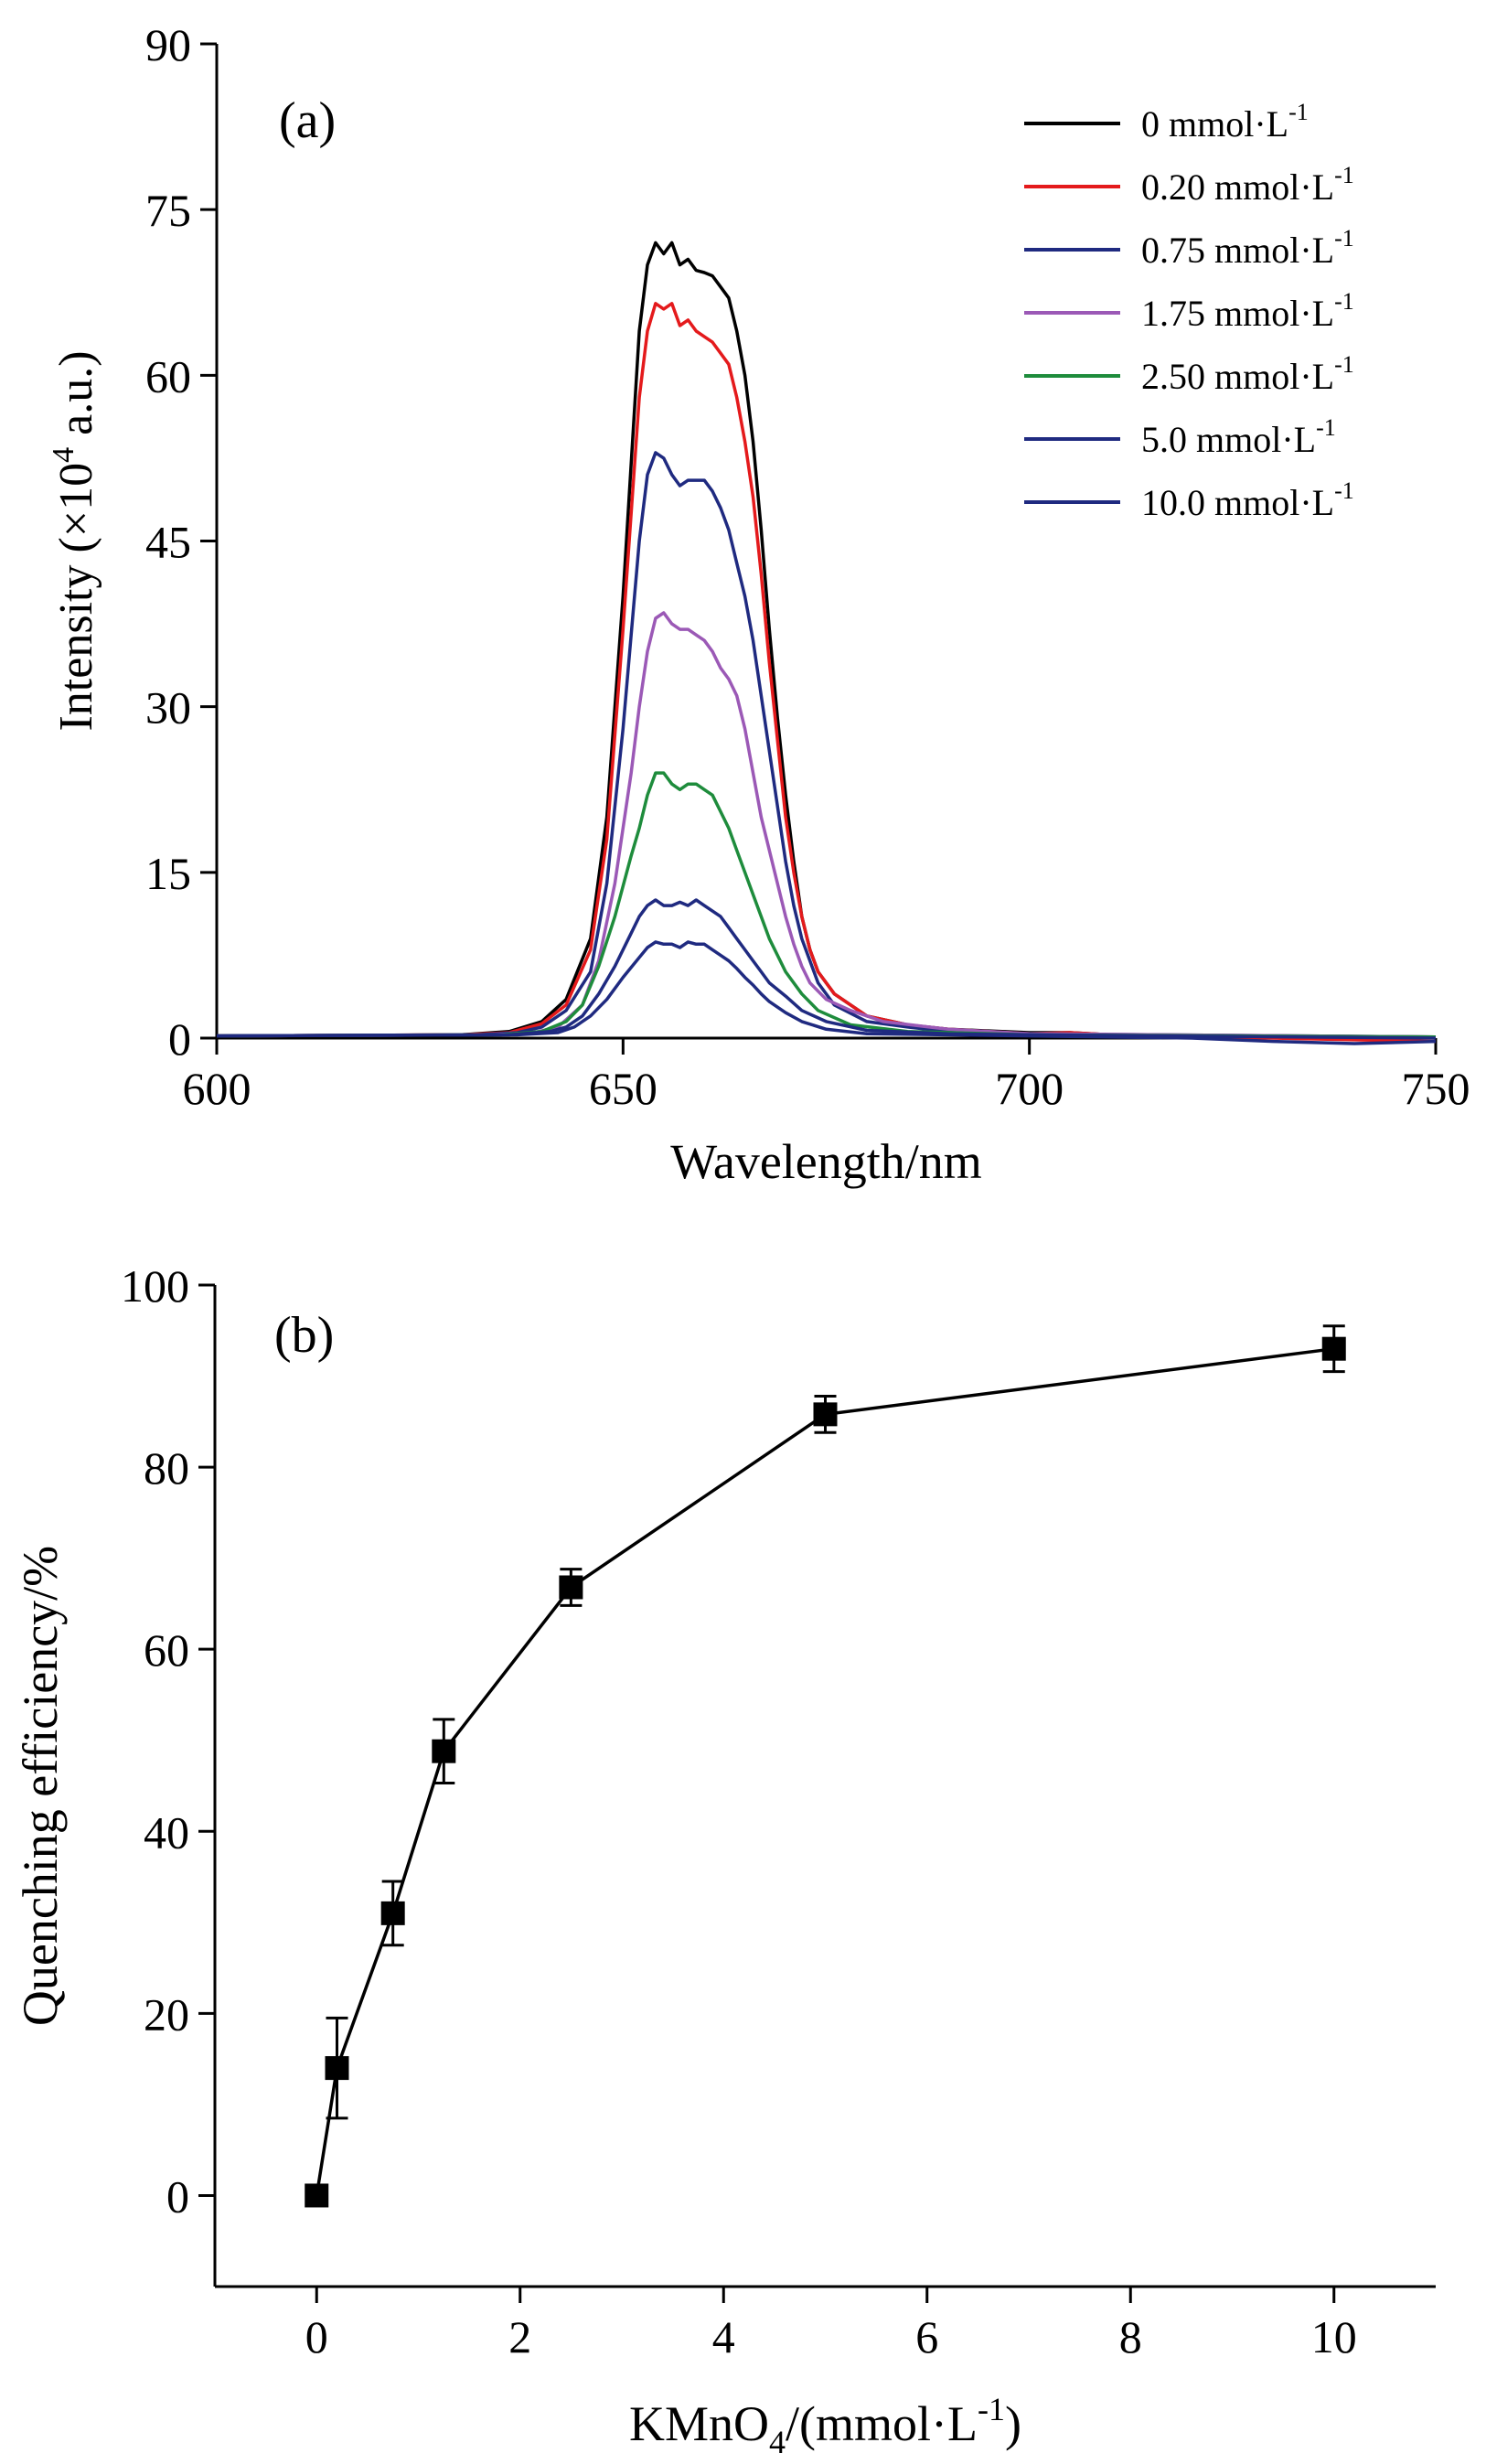  What do you see at coordinates (166, 2014) in the screenshot?
I see `y-tick-label: 20` at bounding box center [166, 2014].